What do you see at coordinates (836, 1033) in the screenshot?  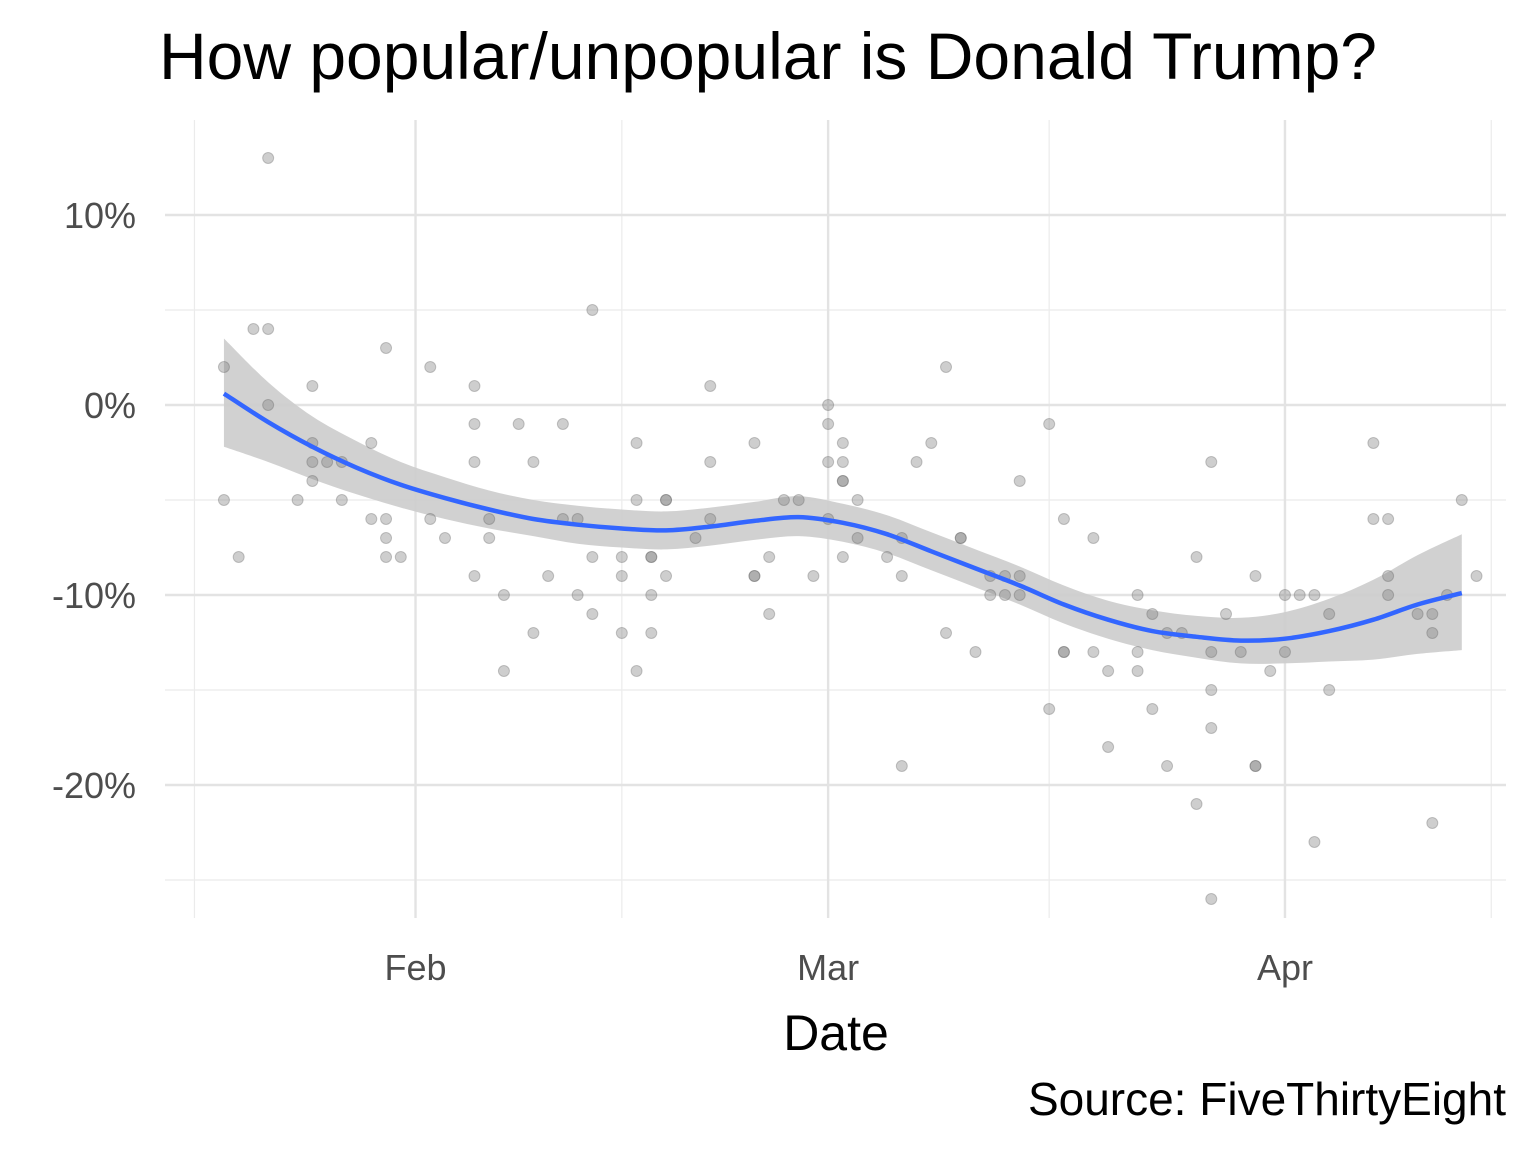 I see `x-axis-title: Date` at bounding box center [836, 1033].